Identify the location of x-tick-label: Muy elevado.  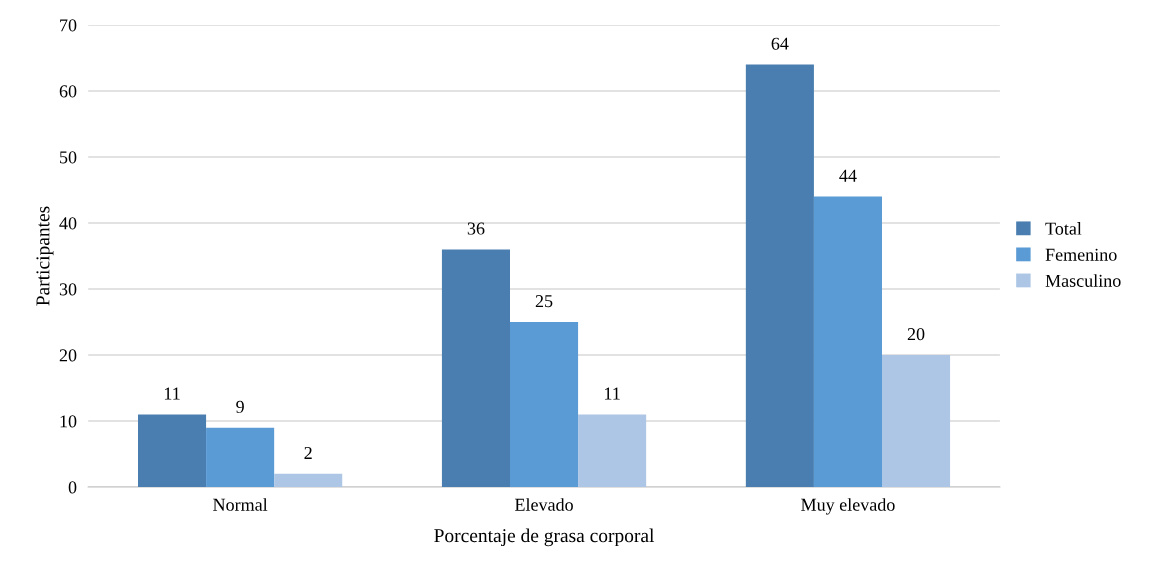
(848, 506).